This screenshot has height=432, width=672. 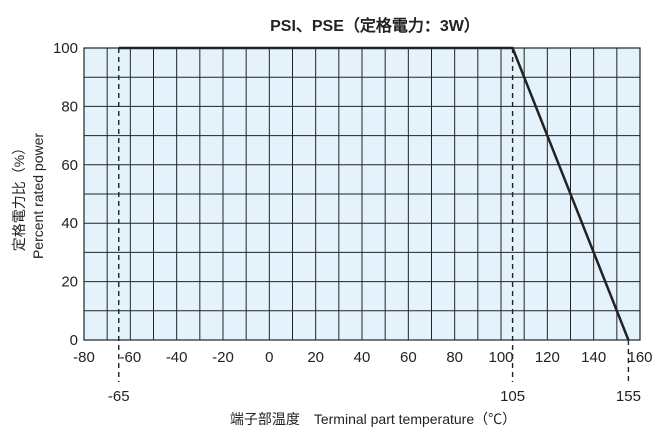 What do you see at coordinates (500, 357) in the screenshot?
I see `x-tick-label: 100` at bounding box center [500, 357].